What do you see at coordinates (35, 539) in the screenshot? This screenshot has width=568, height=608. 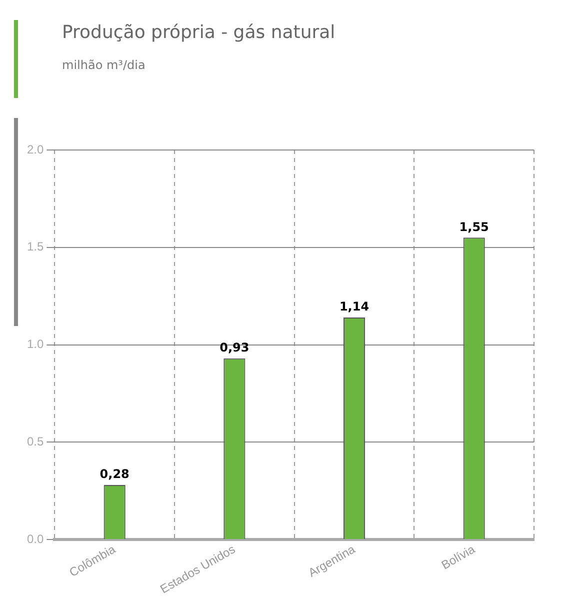 I see `y-tick-label: 0.0` at bounding box center [35, 539].